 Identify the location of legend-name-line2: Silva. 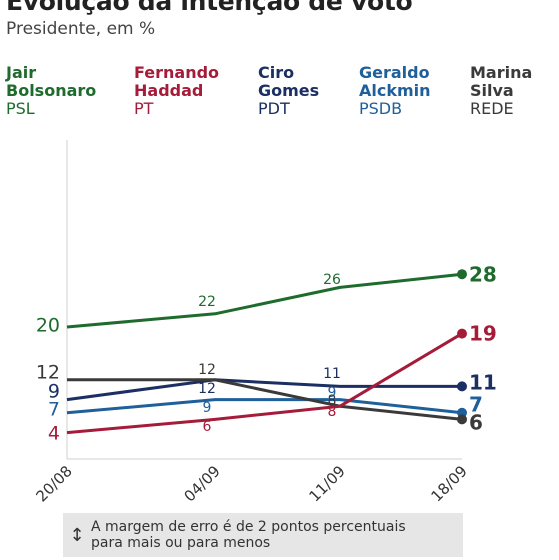
(492, 90).